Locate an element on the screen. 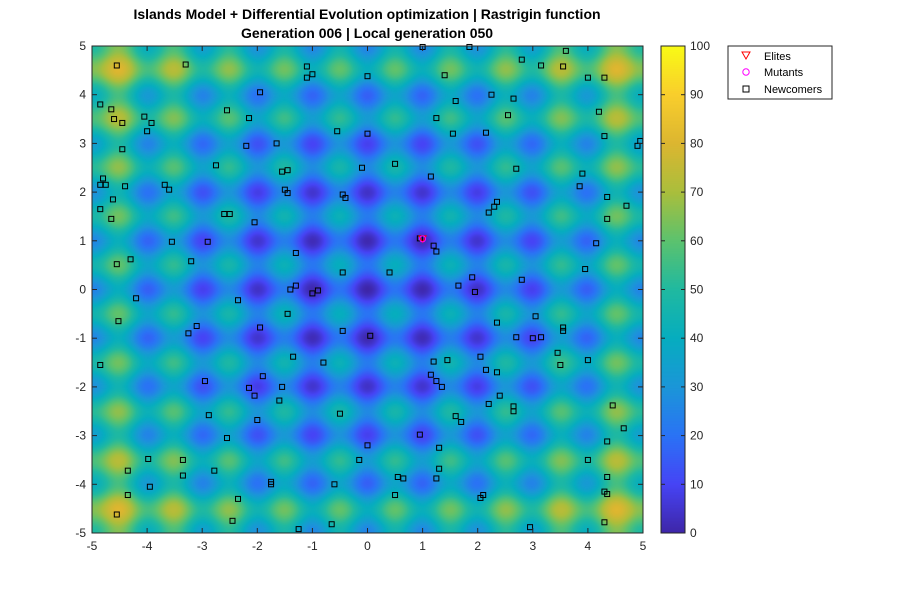  y-tick-label: -3 is located at coordinates (80, 436).